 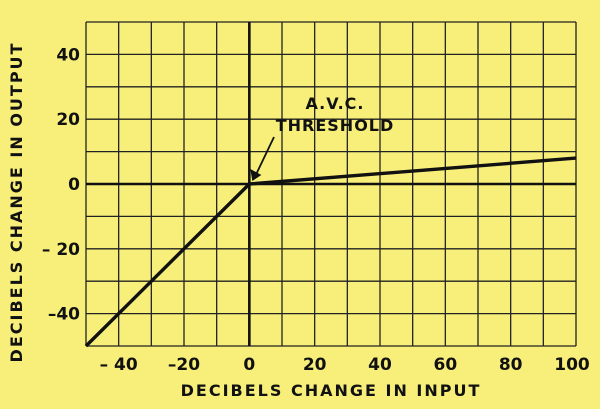 What do you see at coordinates (68, 55) in the screenshot?
I see `y-tick-label: 40` at bounding box center [68, 55].